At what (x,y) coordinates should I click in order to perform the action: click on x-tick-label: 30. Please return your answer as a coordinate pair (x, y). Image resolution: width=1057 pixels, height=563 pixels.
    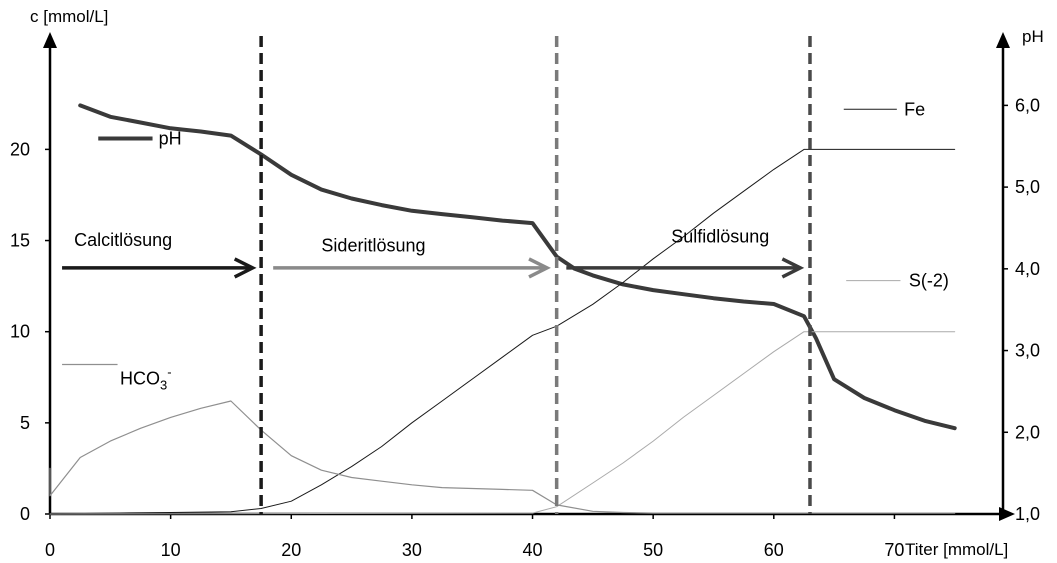
    Looking at the image, I should click on (412, 550).